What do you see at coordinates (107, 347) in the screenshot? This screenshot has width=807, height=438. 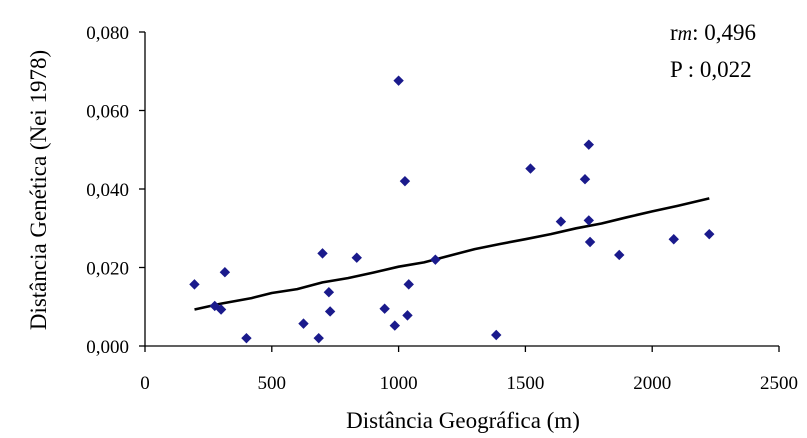 I see `y-tick-label: 0,000` at bounding box center [107, 347].